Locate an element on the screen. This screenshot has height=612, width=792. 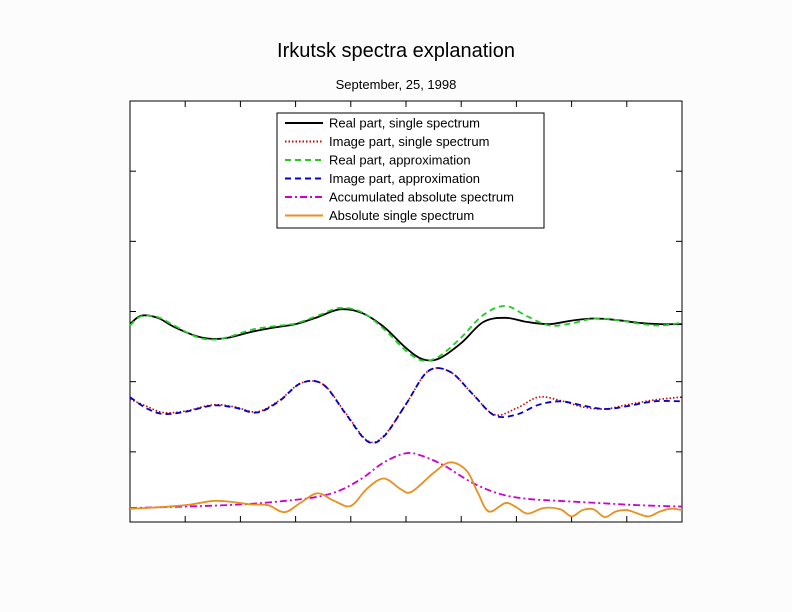
legend-label-5: Accumulated absolute spectrum is located at coordinates (421, 197).